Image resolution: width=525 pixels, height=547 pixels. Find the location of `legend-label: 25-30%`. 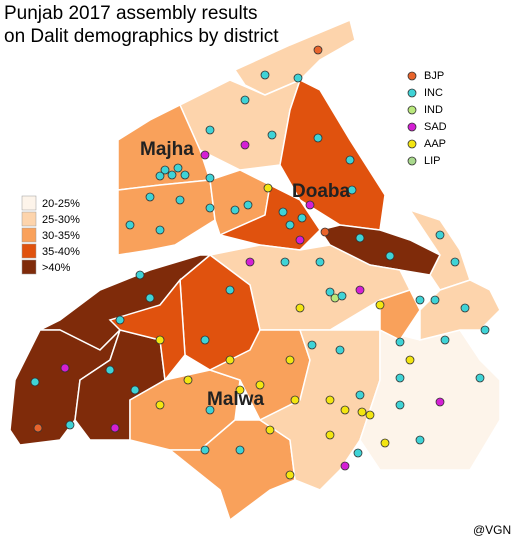

legend-label: 25-30% is located at coordinates (61, 220).